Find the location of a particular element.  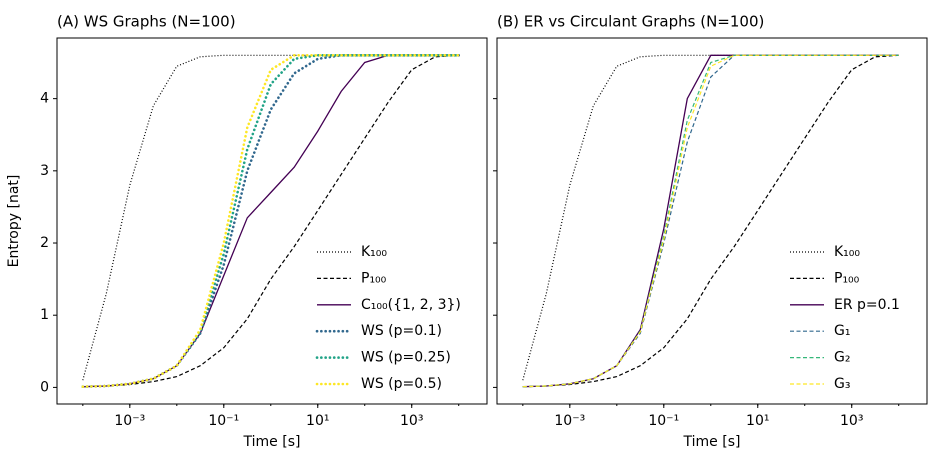

y-tick-label: 2 is located at coordinates (44, 243).